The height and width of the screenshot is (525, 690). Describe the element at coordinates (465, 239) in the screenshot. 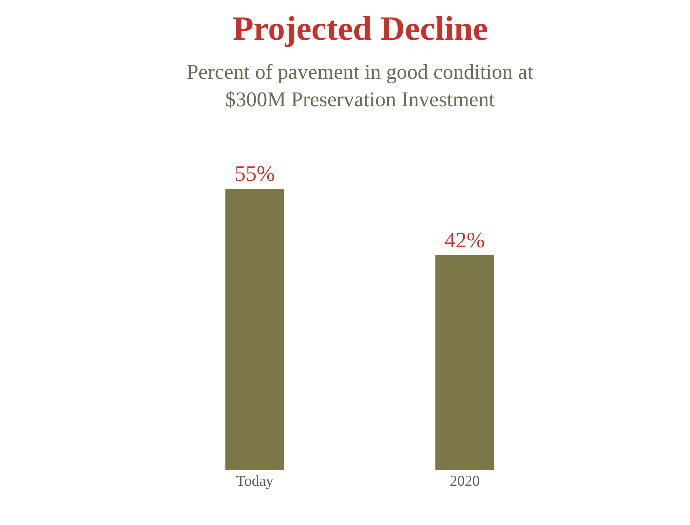

I see `data-label: 42%` at that location.